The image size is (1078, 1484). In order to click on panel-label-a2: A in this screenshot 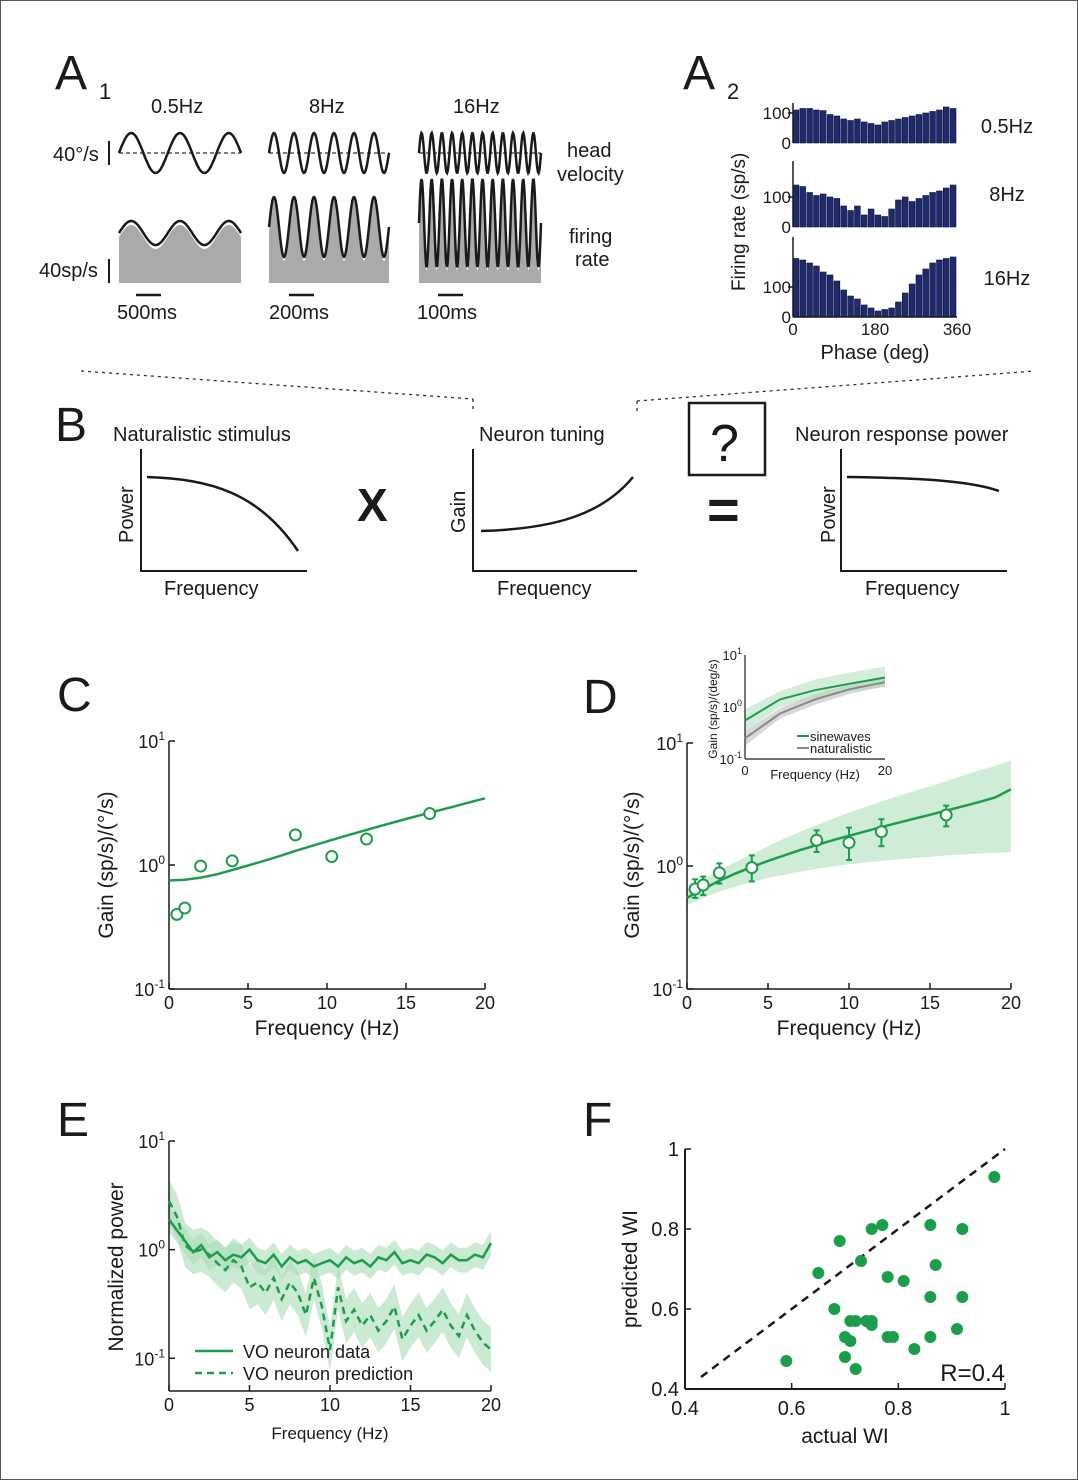, I will do `click(699, 73)`.